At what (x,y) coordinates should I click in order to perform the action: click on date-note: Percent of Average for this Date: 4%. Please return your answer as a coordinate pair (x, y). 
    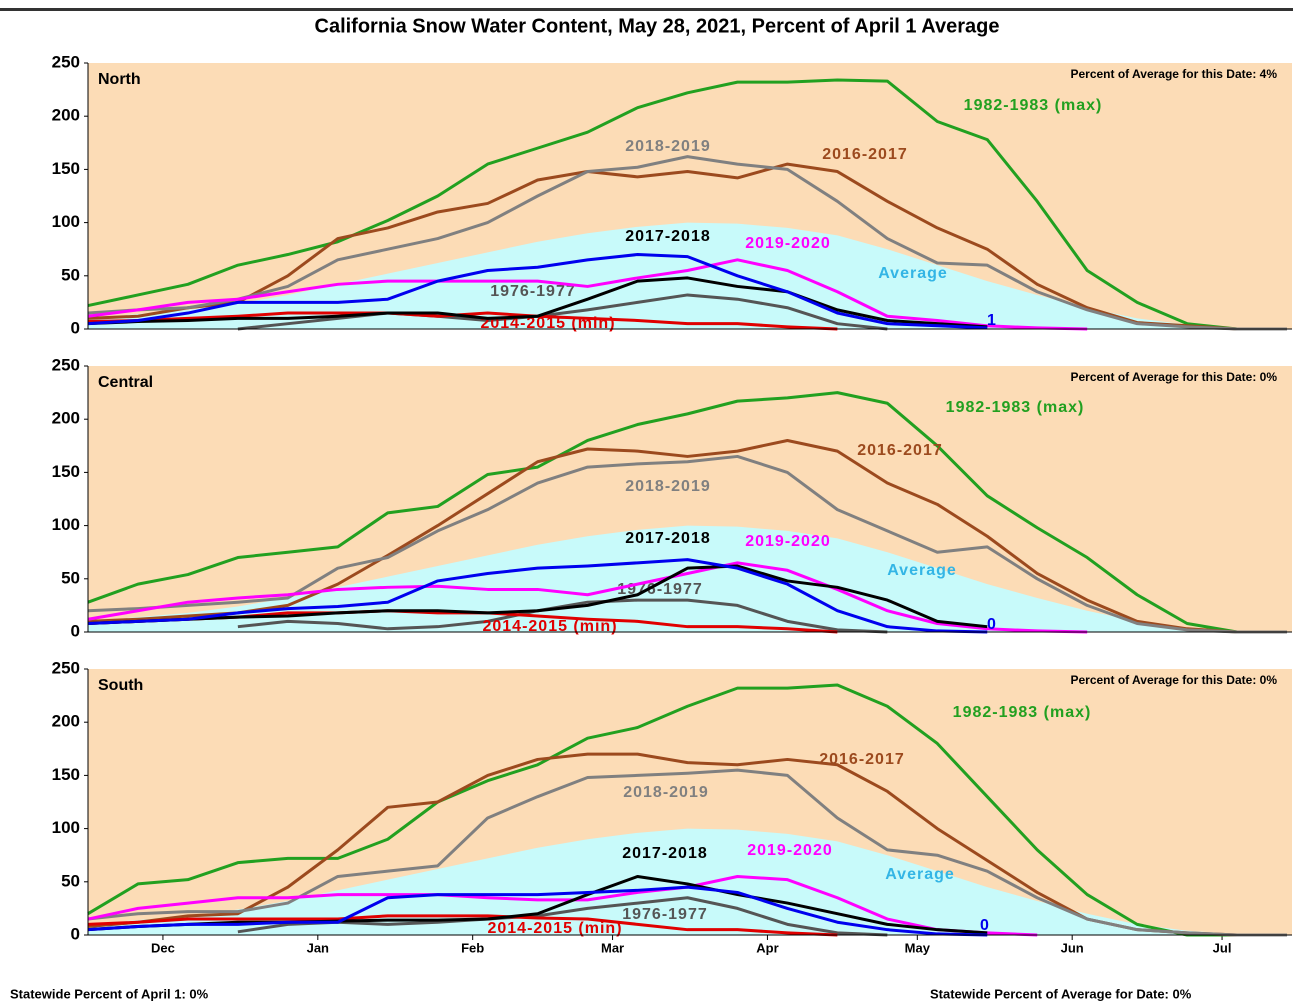
    Looking at the image, I should click on (1173, 74).